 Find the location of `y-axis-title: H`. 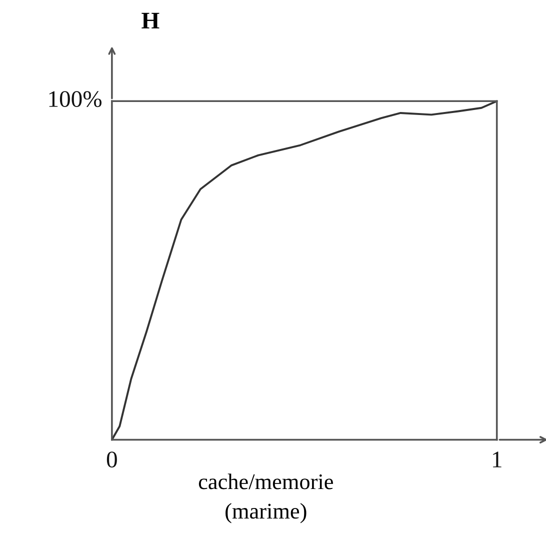

y-axis-title: H is located at coordinates (151, 20).